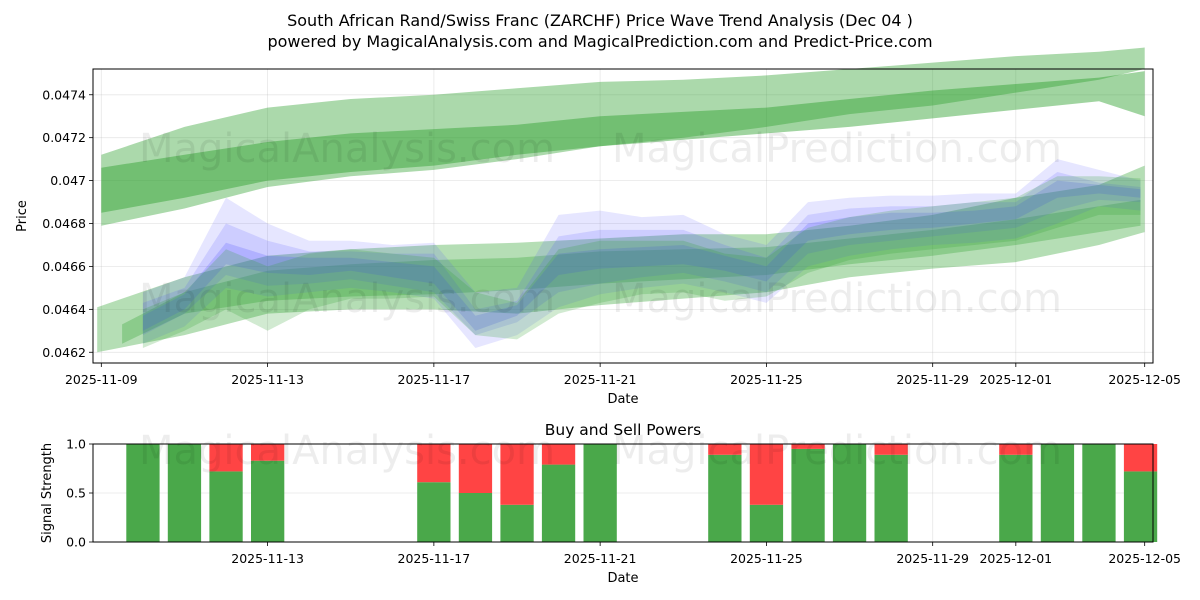 This screenshot has width=1200, height=600. What do you see at coordinates (76, 444) in the screenshot?
I see `signal-y-tick-label: 1.0` at bounding box center [76, 444].